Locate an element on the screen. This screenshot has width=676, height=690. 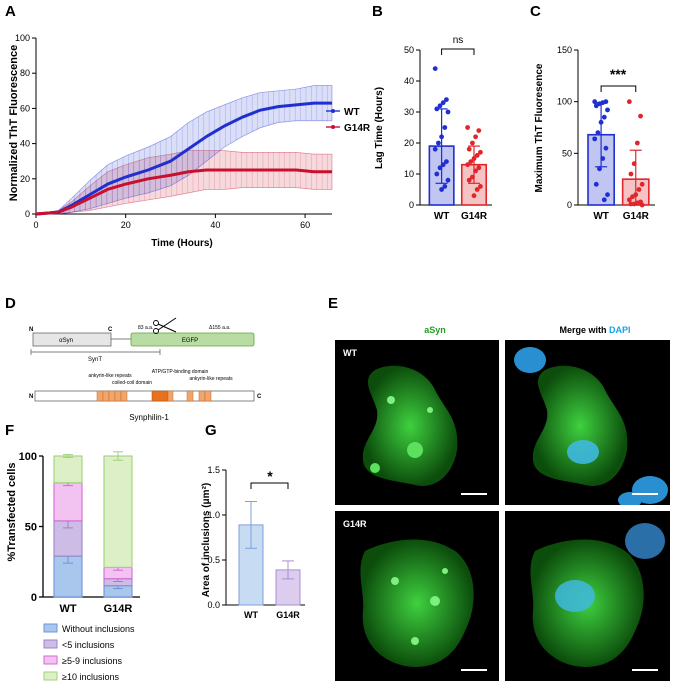
g-x-tick-label: WT is located at coordinates (251, 615).